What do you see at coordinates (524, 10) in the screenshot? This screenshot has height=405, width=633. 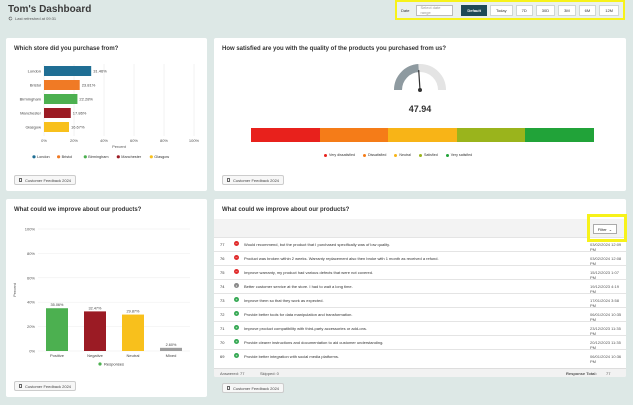 I see `date-7d-button: 7D` at bounding box center [524, 10].